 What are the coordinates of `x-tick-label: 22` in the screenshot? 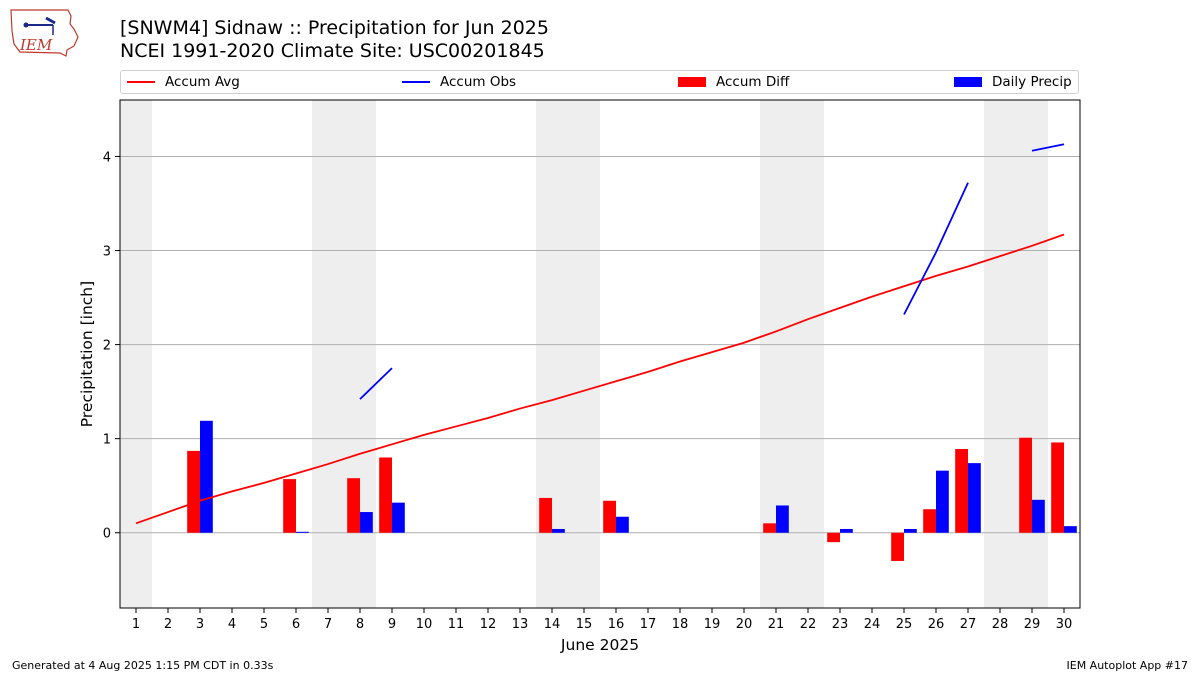 It's located at (808, 624).